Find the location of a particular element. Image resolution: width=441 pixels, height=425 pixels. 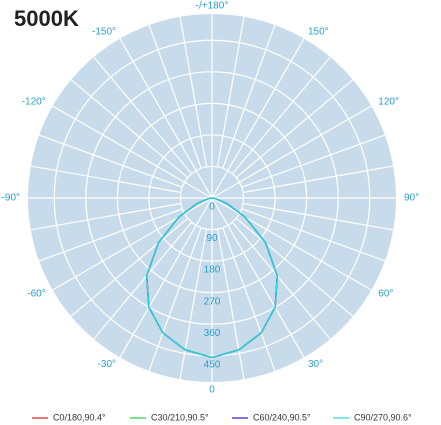

theta-tick-label: 120° is located at coordinates (388, 102).